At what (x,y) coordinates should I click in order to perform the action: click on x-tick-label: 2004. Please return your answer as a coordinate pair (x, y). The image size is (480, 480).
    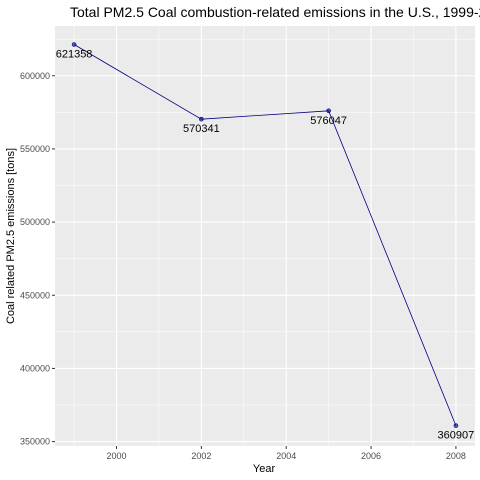
    Looking at the image, I should click on (286, 456).